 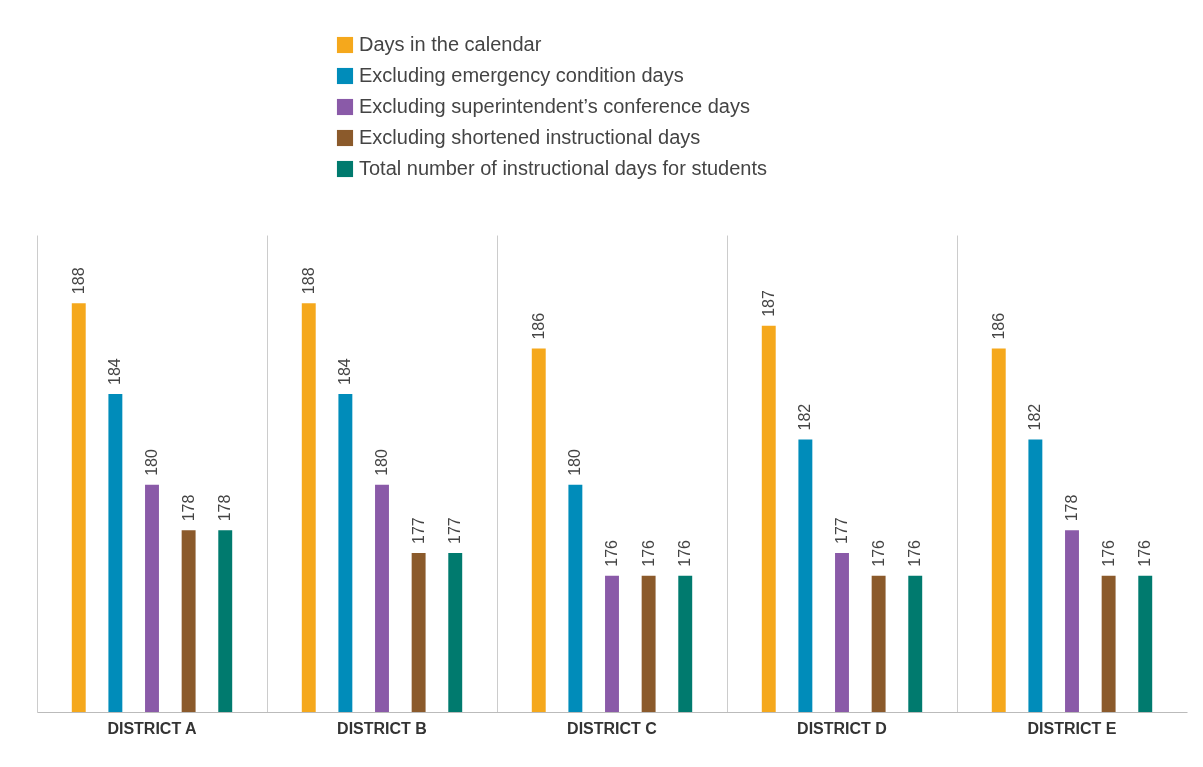 I want to click on legend-label: Excluding shortened instructional days, so click(x=530, y=137).